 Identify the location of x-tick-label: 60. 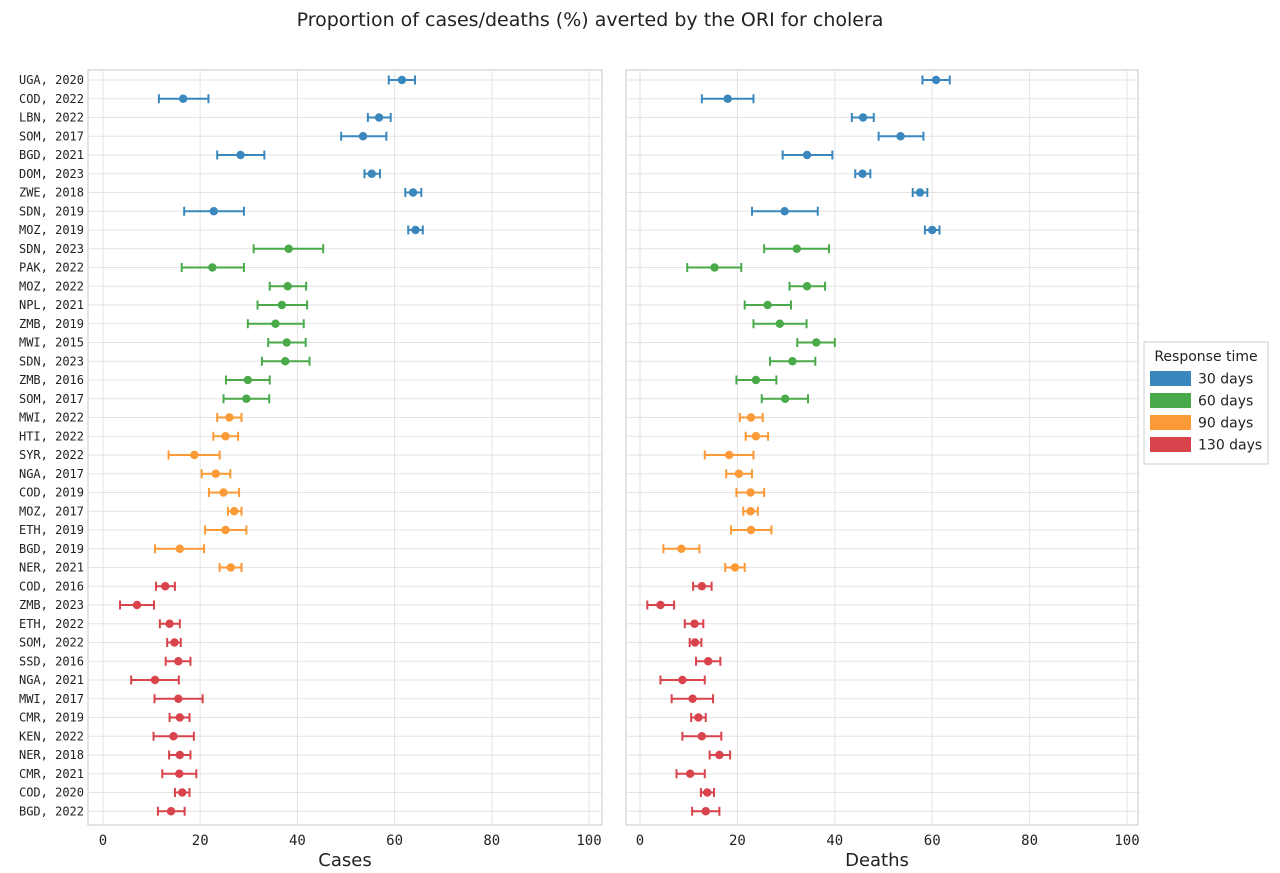
(394, 841).